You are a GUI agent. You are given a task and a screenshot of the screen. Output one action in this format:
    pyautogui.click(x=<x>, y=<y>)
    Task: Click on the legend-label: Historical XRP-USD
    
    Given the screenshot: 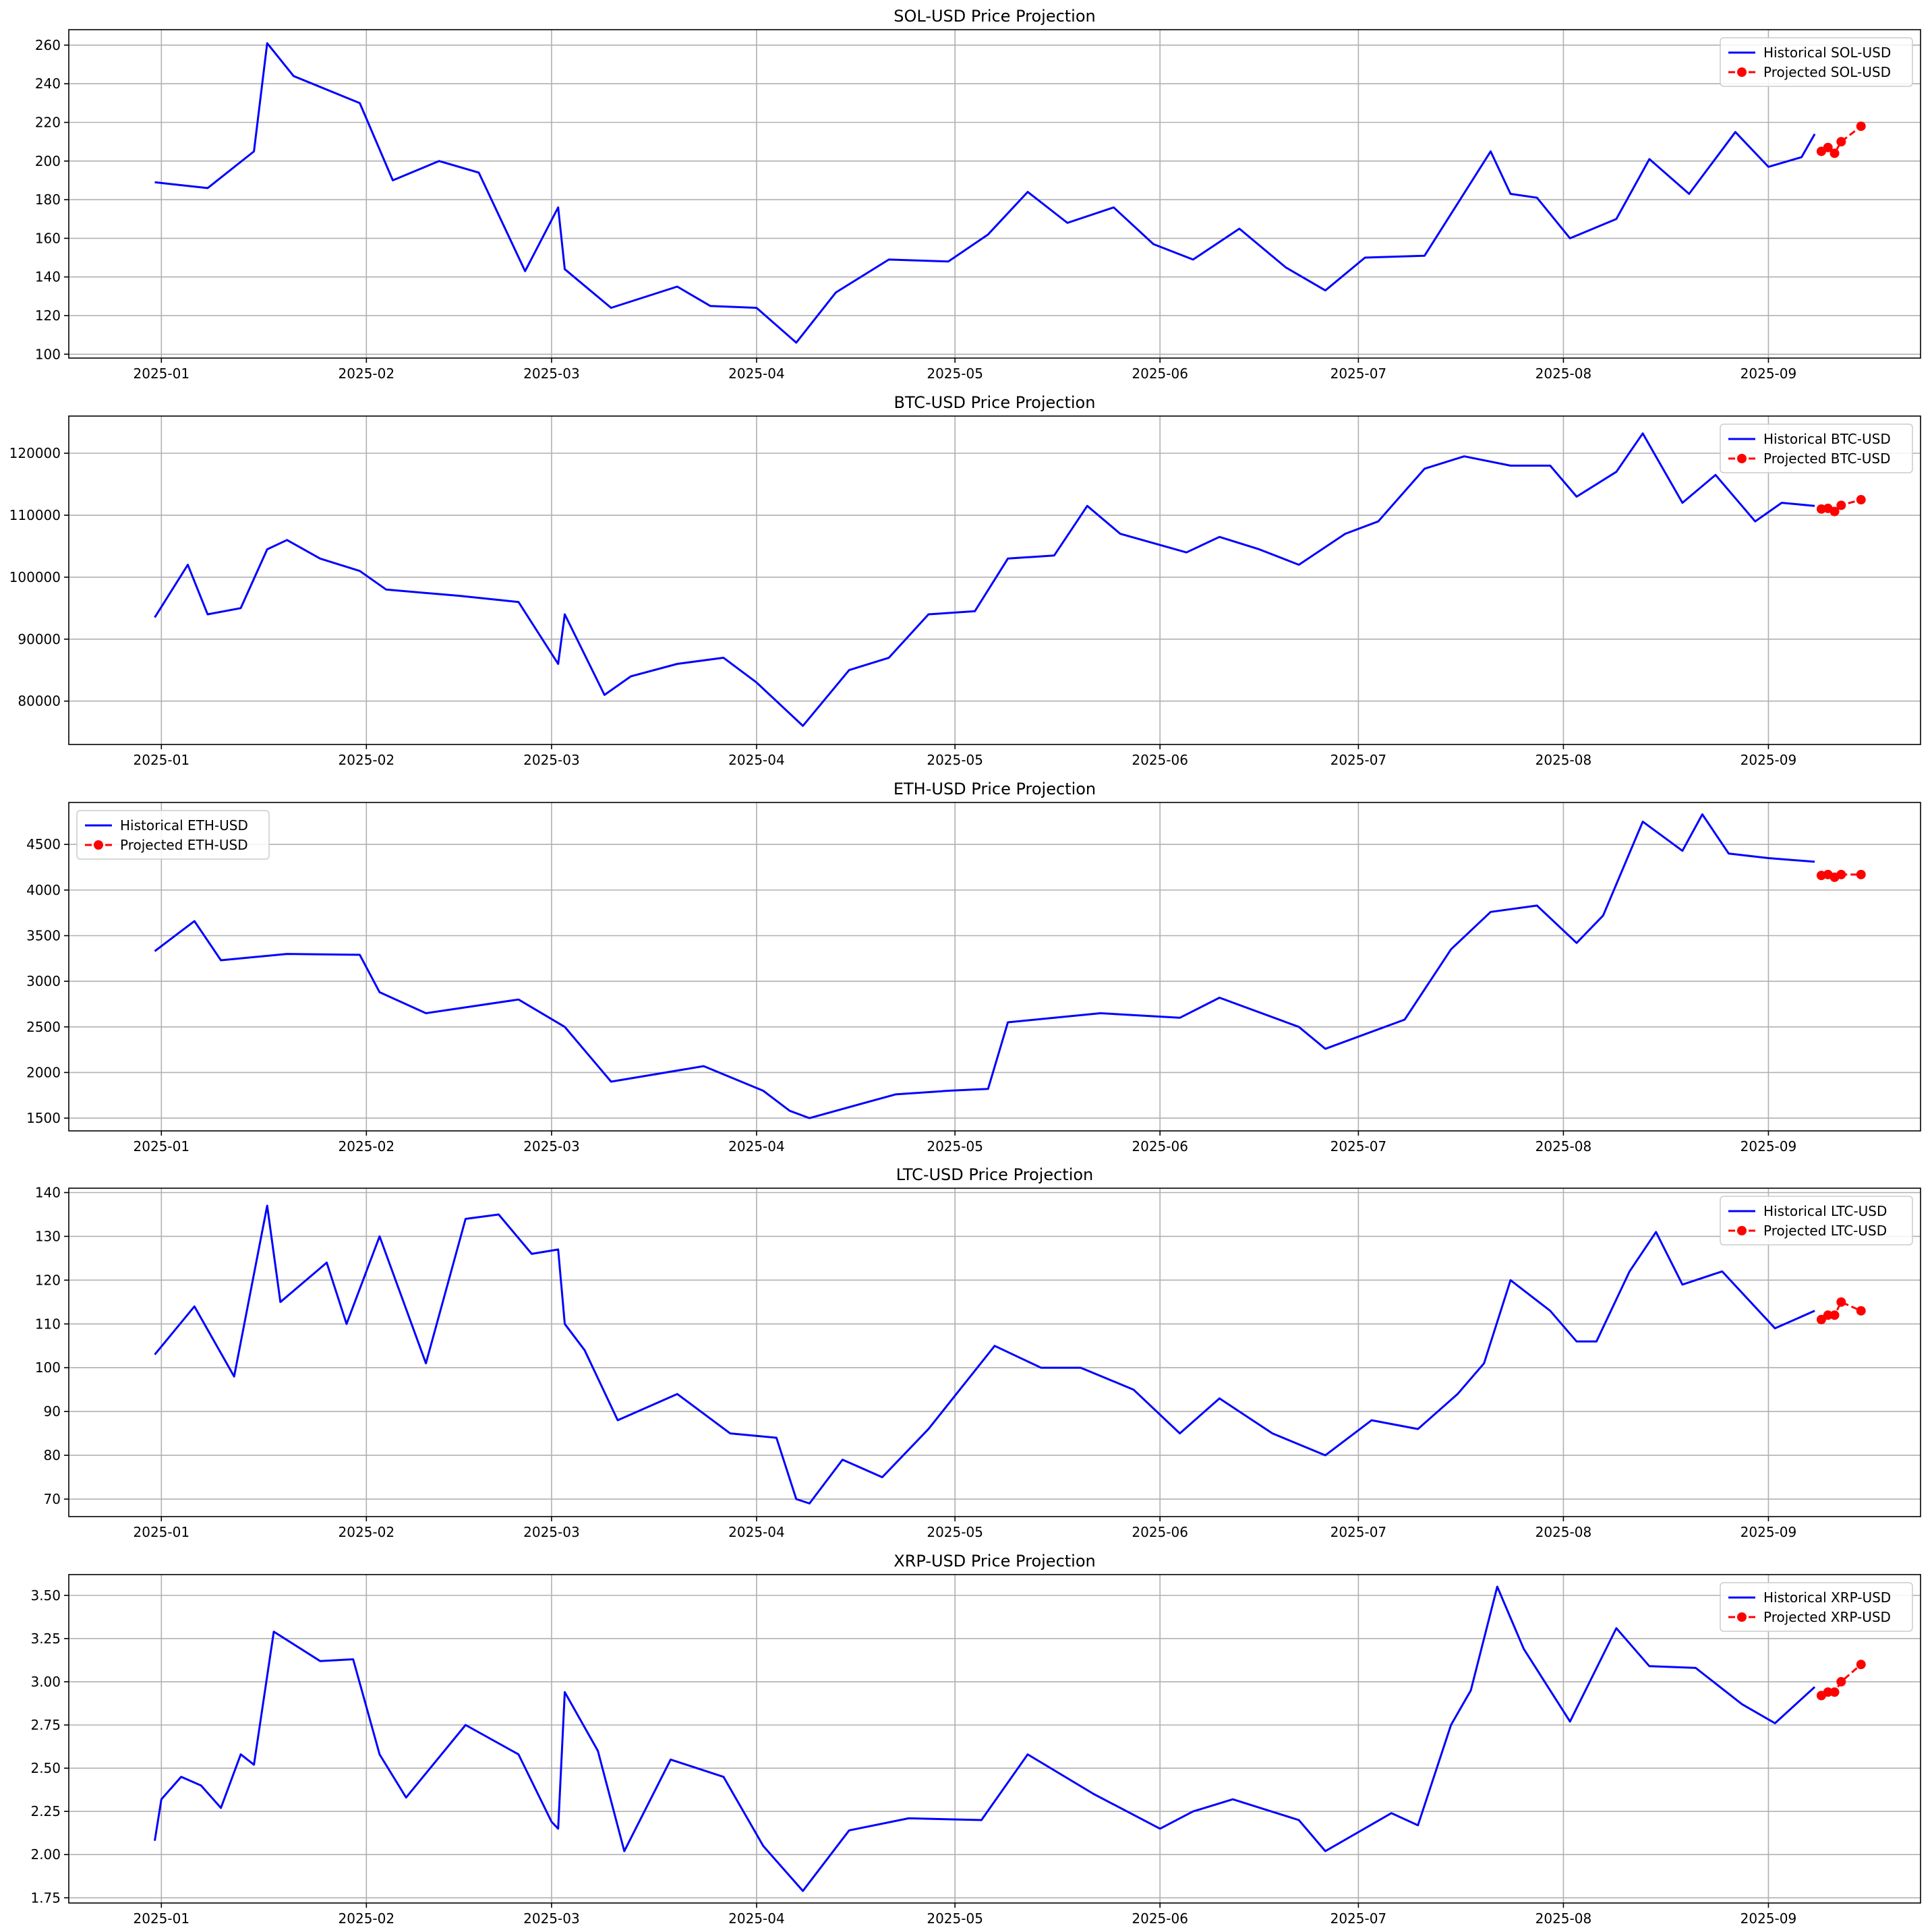 What is the action you would take?
    pyautogui.click(x=1827, y=1598)
    